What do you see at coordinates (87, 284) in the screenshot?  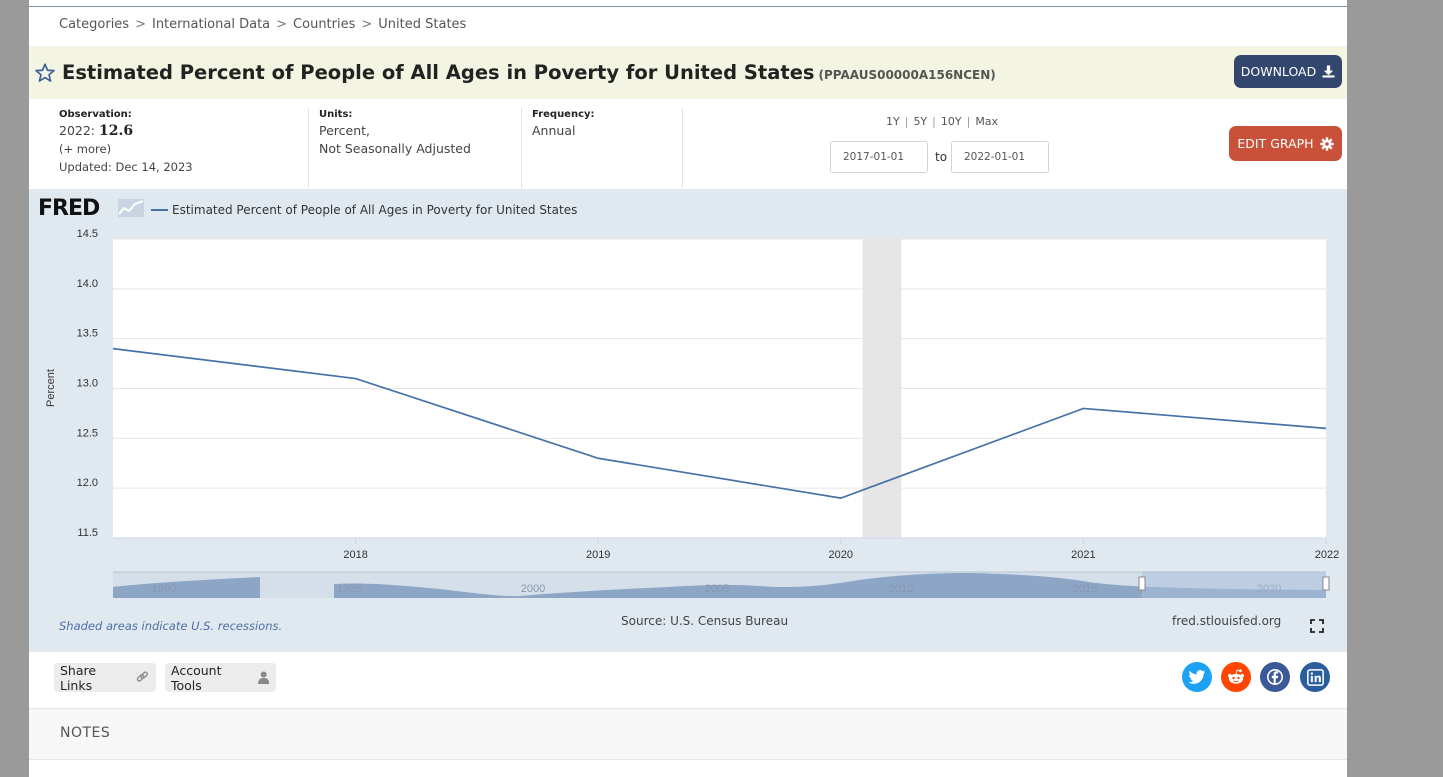 I see `y-tick-label: 14.0` at bounding box center [87, 284].